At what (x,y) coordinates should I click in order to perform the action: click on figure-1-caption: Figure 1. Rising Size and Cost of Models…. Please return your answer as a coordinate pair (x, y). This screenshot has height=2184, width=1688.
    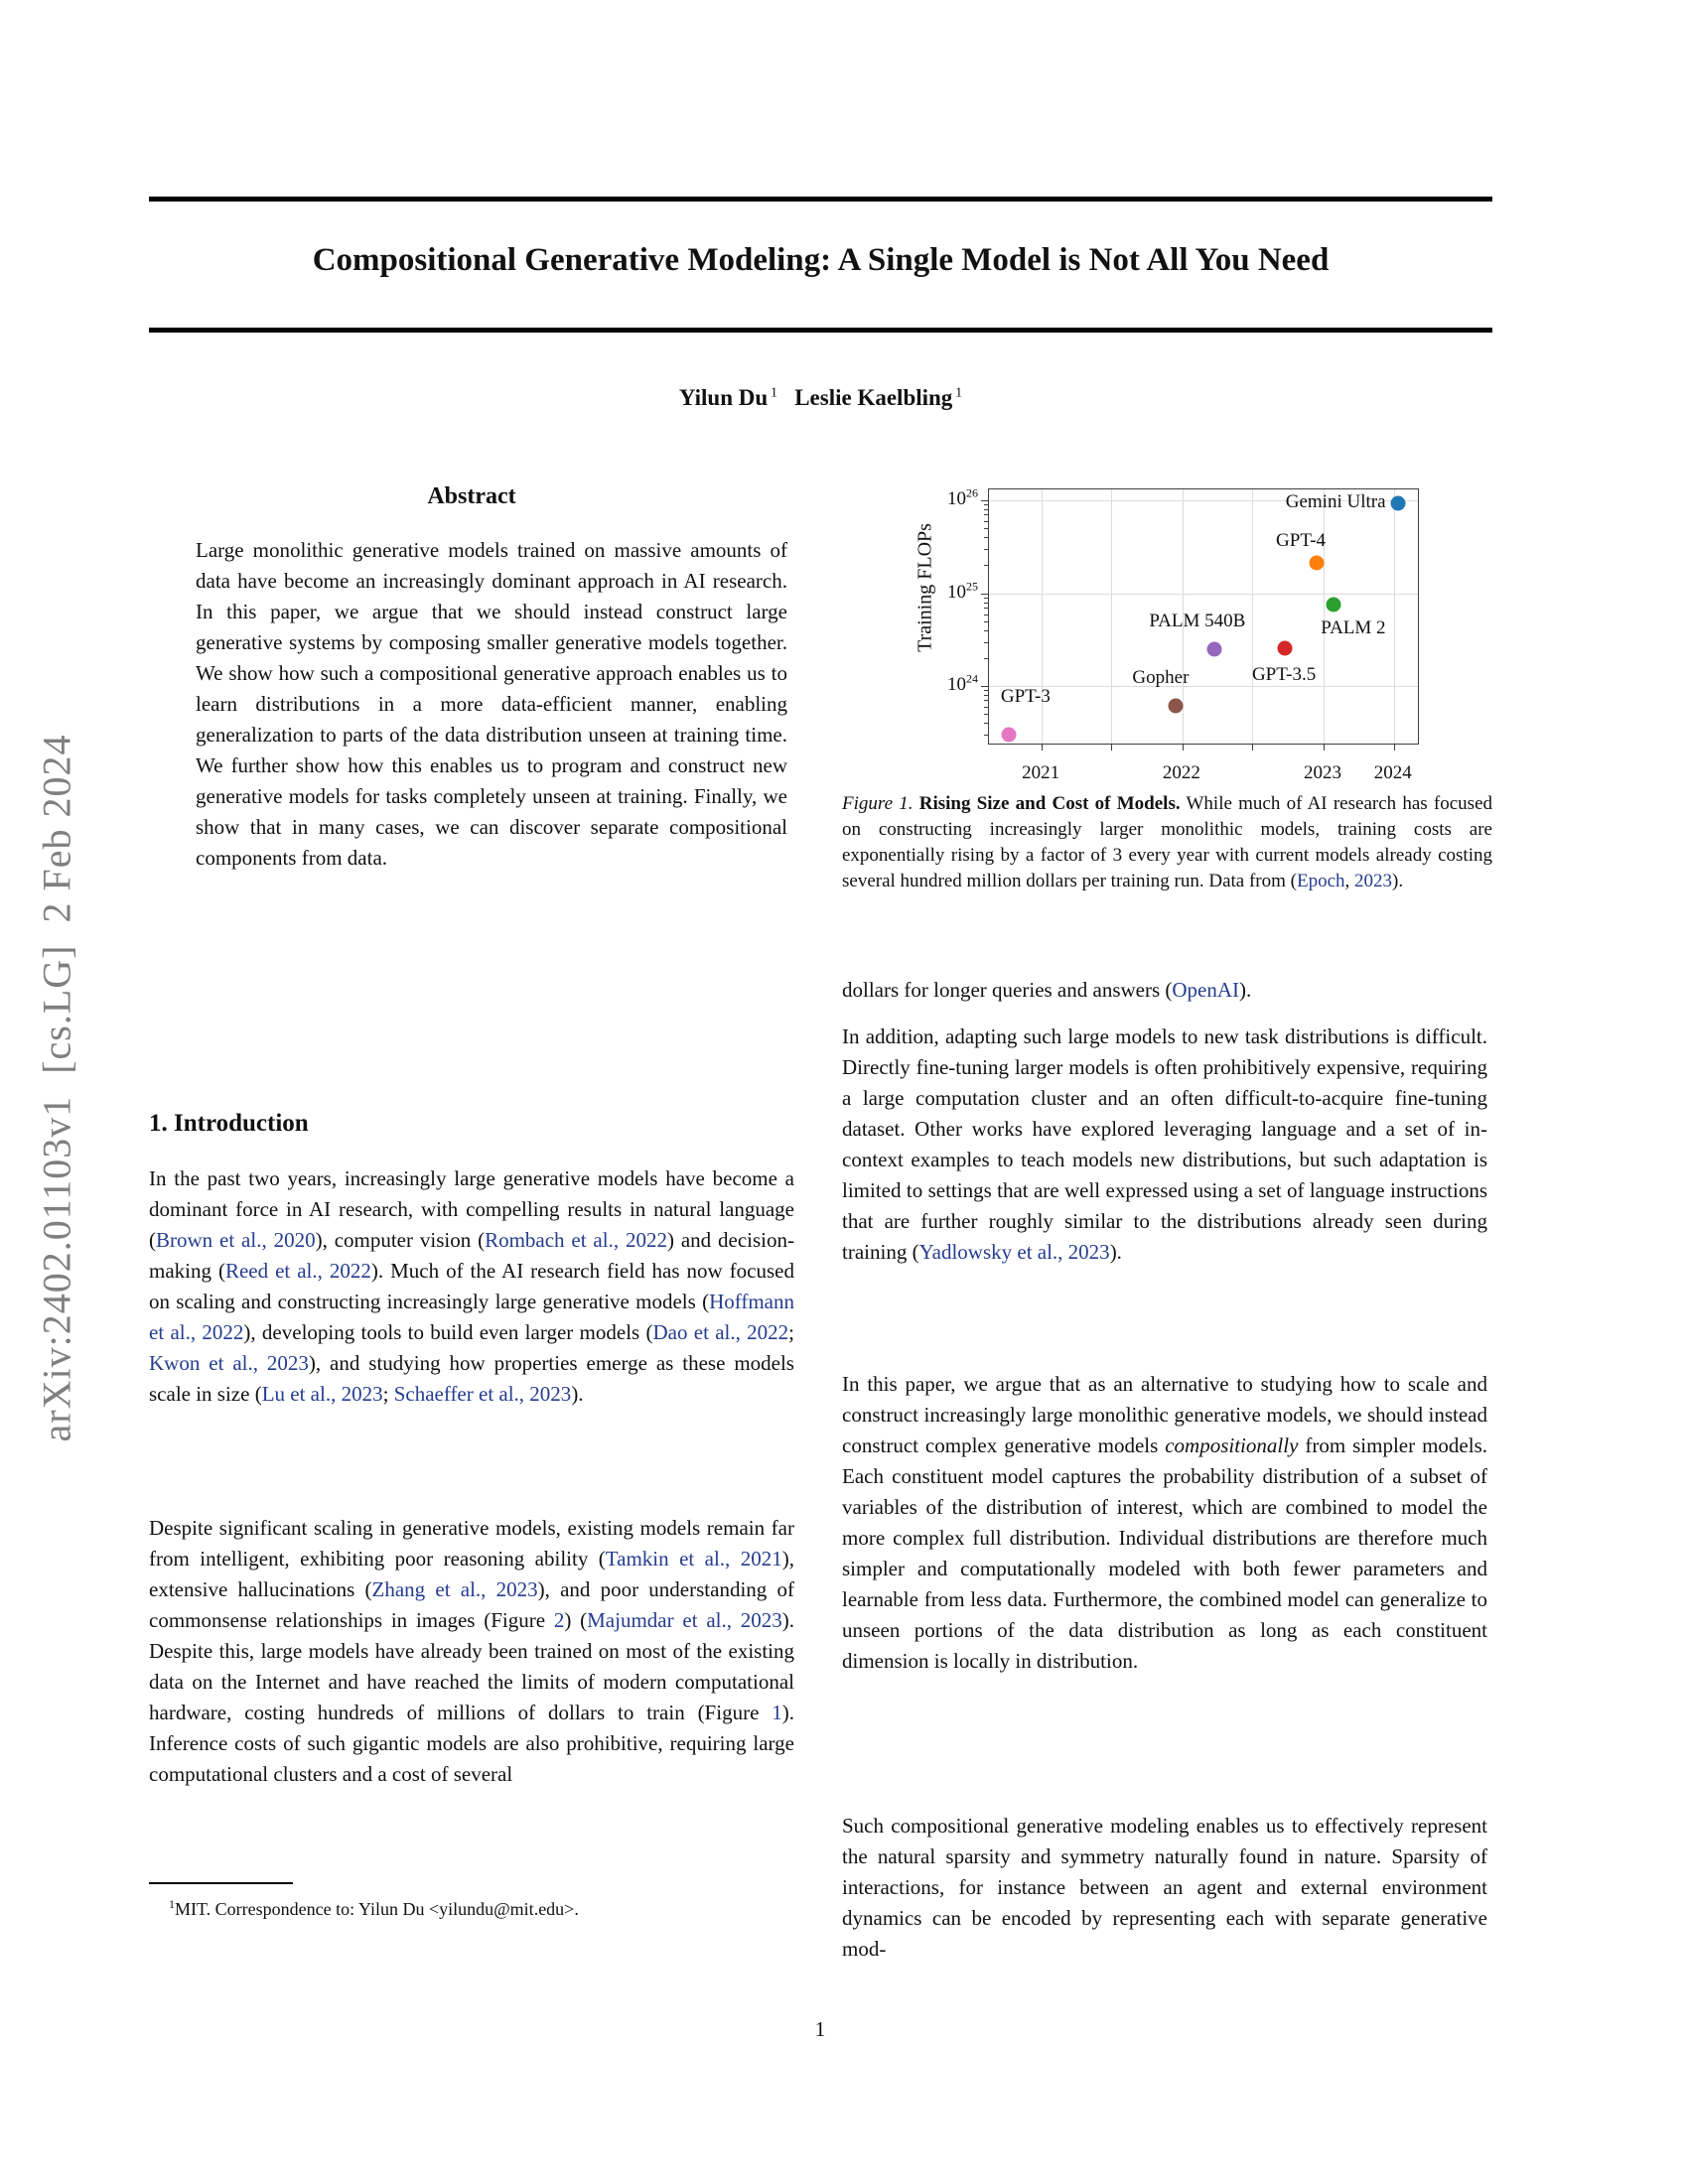
    Looking at the image, I should click on (1167, 842).